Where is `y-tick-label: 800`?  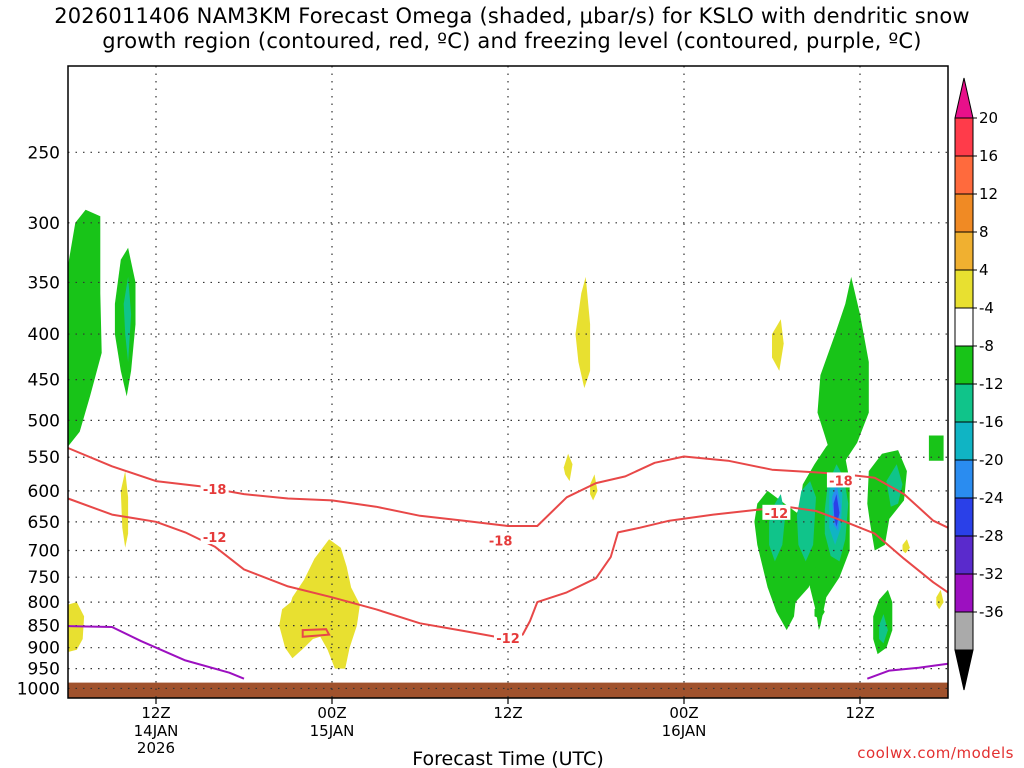 y-tick-label: 800 is located at coordinates (44, 603).